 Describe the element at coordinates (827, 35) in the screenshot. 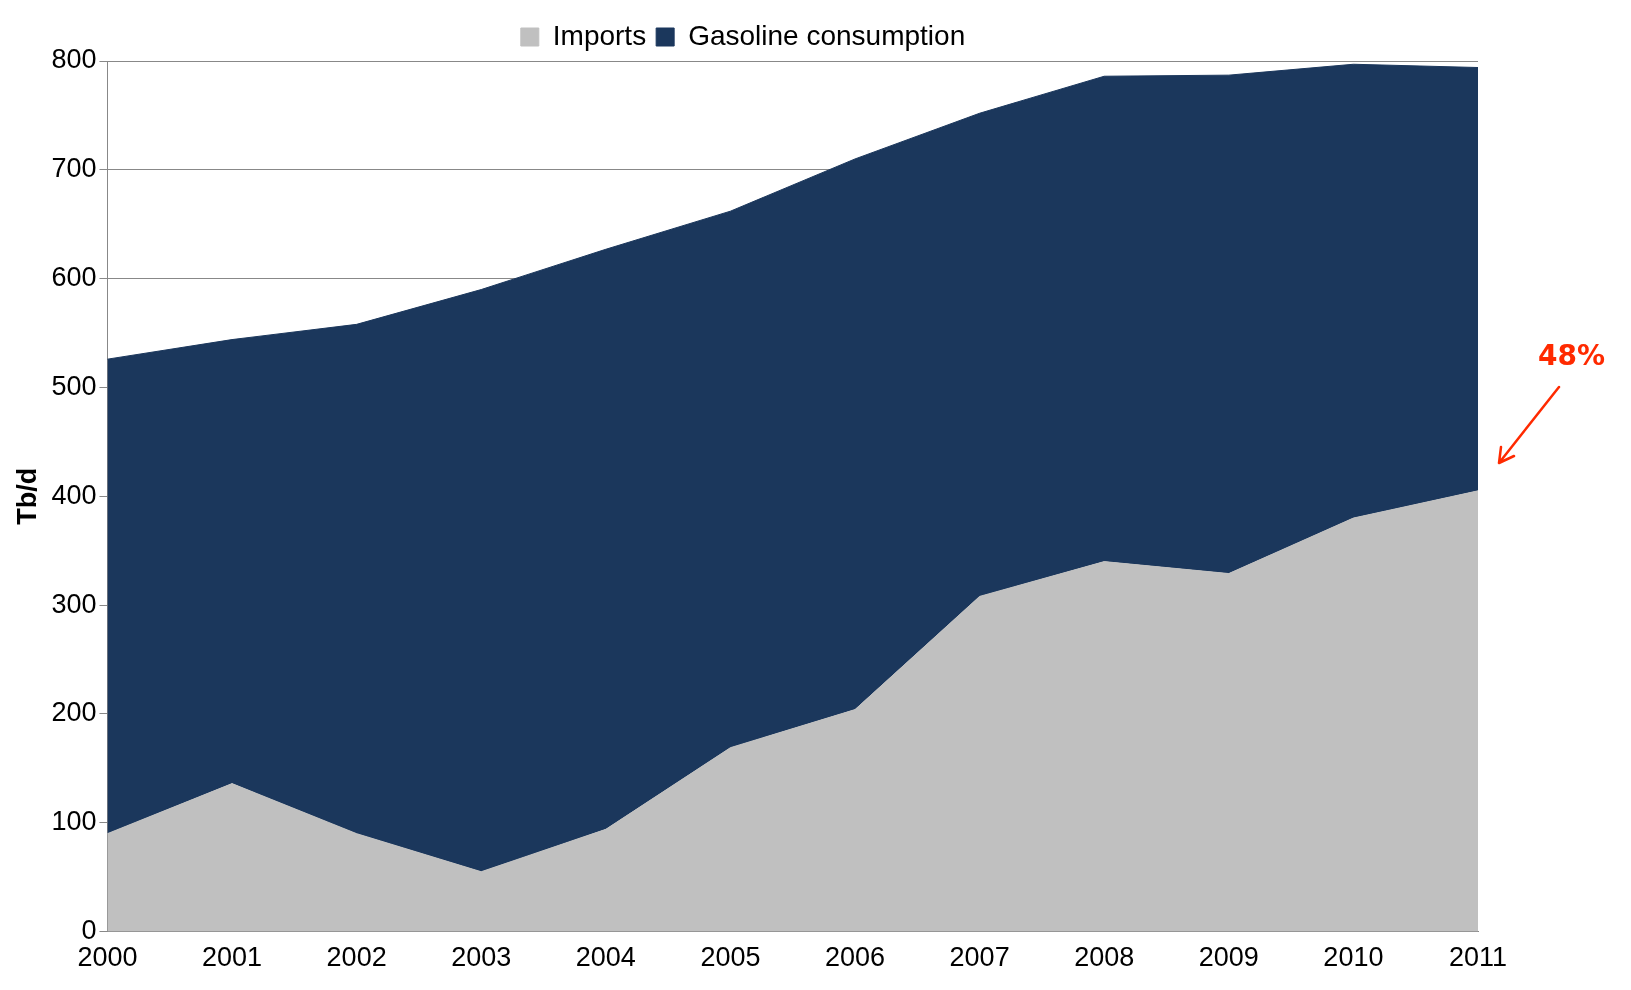

I see `legend-label: Gasoline consumption` at that location.